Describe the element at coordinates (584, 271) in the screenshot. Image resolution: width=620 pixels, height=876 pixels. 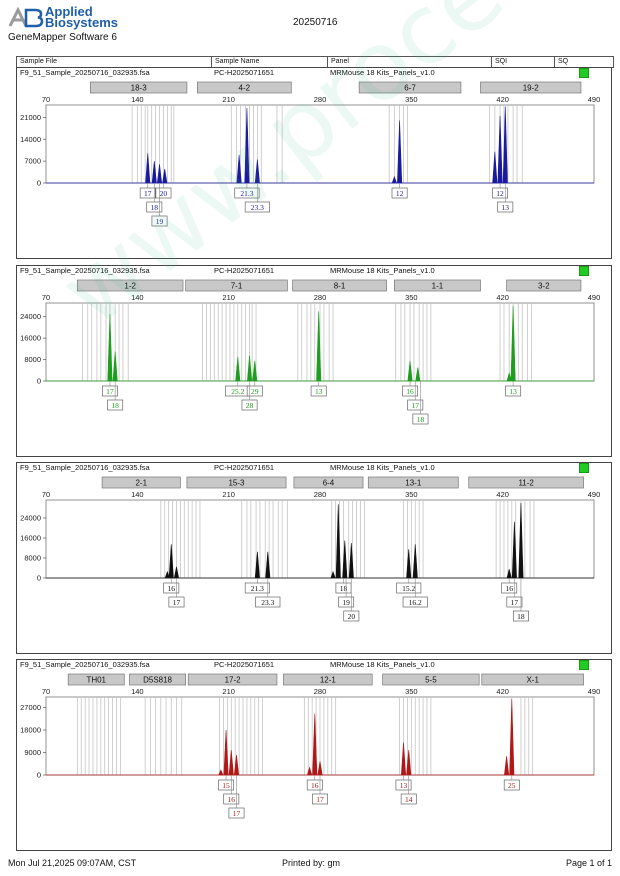
I see `quality-indicator-icon` at that location.